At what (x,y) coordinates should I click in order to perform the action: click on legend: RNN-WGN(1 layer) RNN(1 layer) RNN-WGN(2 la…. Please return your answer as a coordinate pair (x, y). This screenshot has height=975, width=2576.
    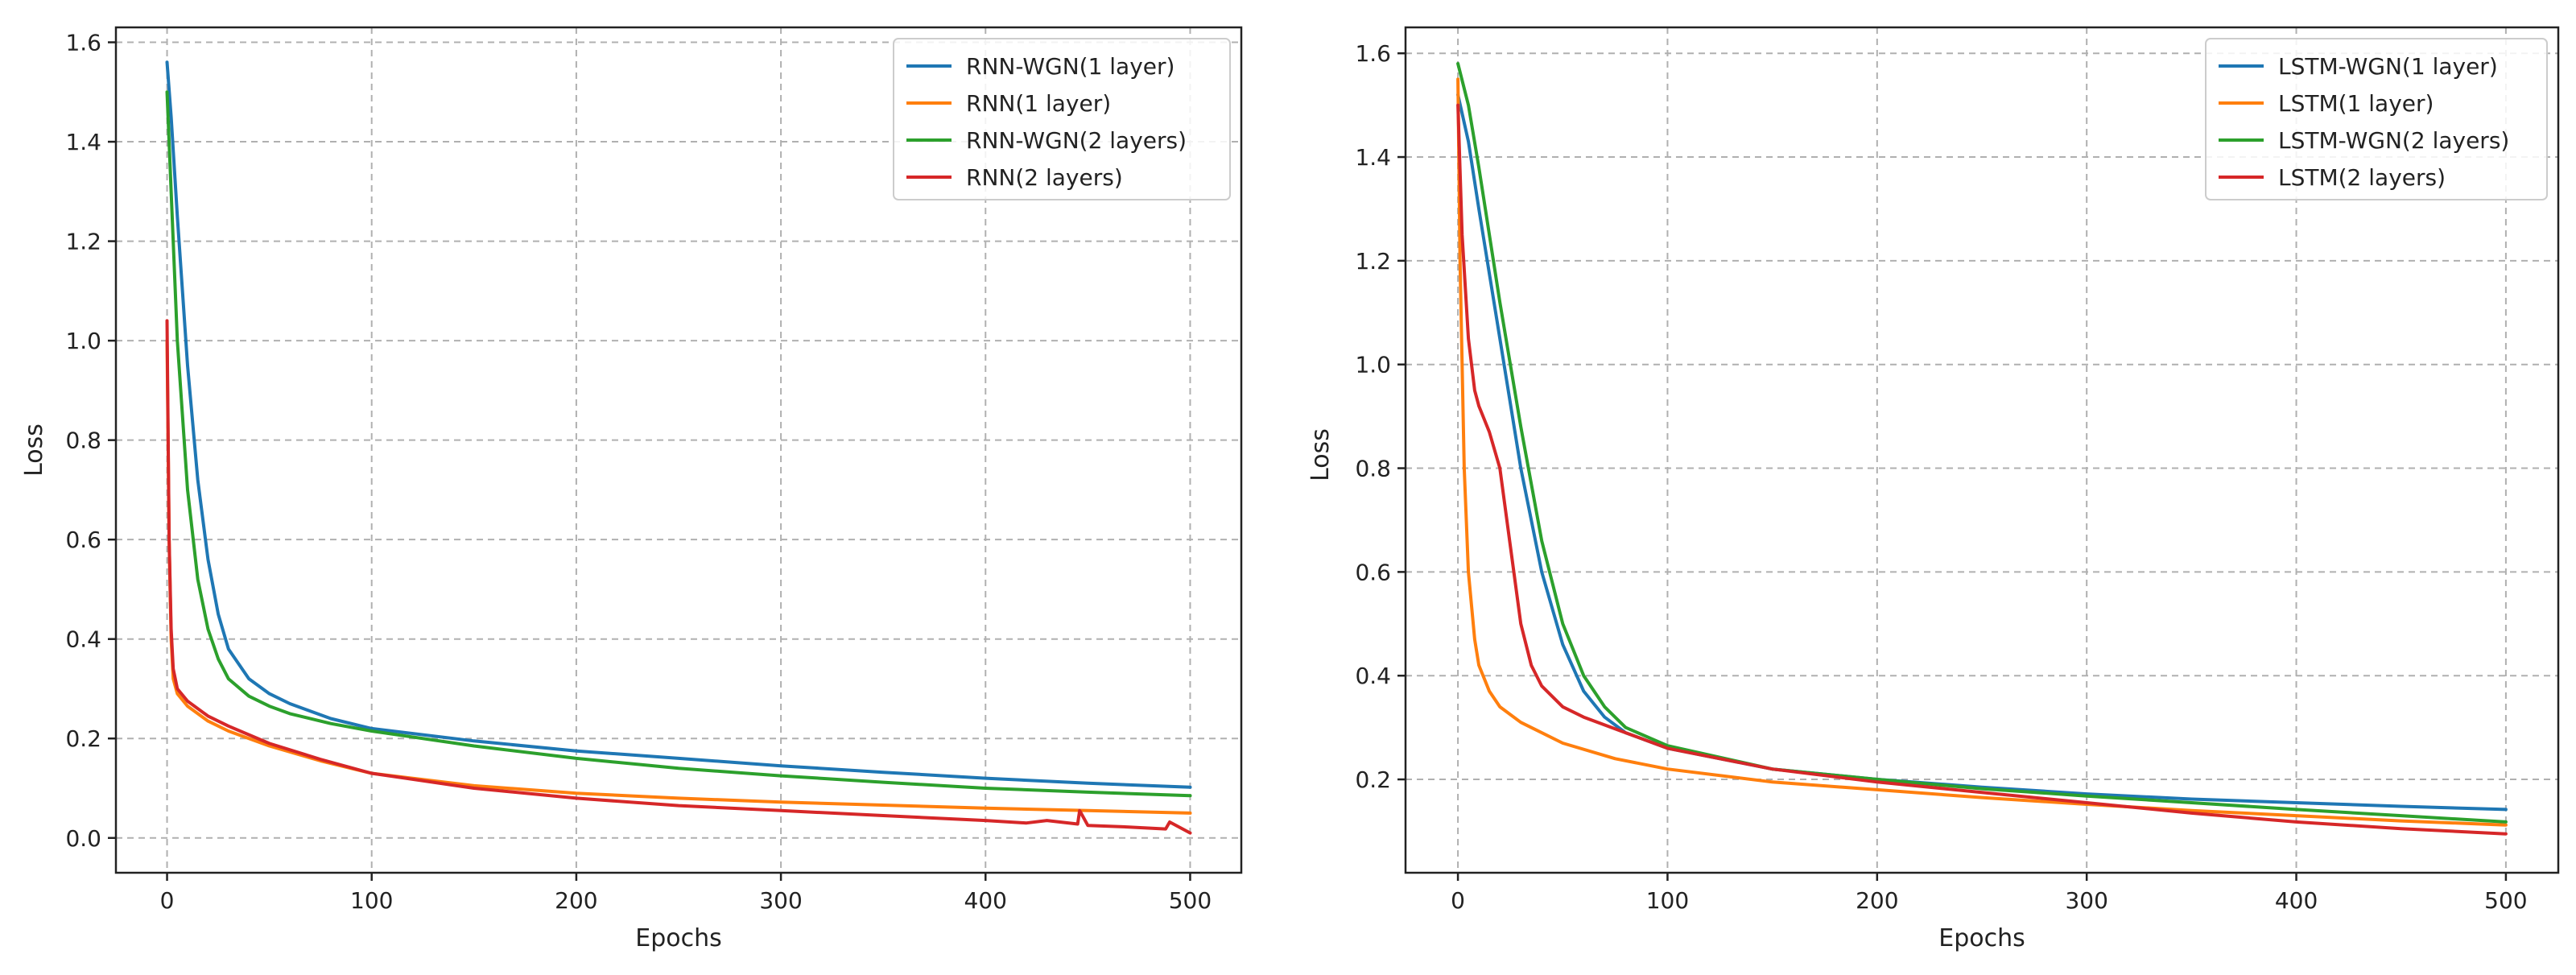
    Looking at the image, I should click on (1062, 119).